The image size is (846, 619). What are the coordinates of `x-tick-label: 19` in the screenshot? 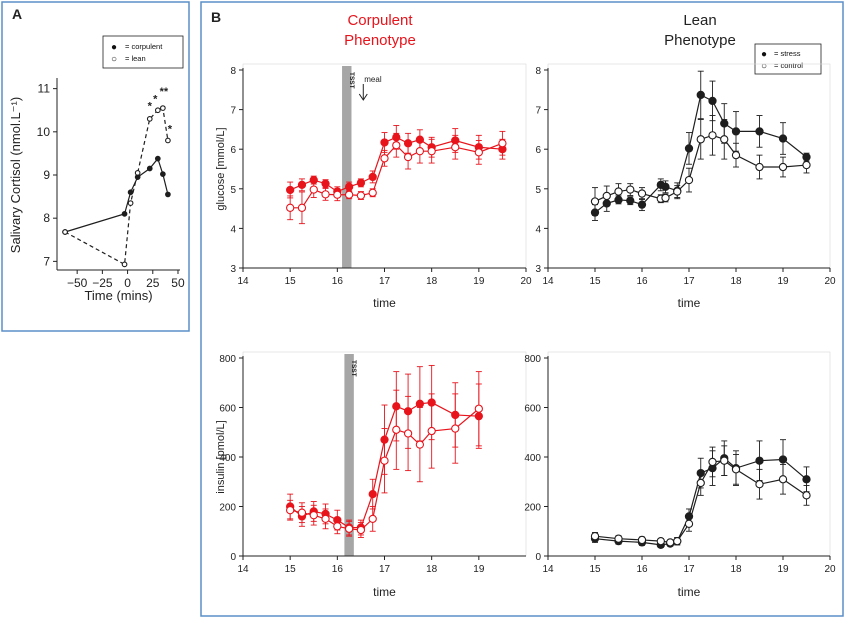 It's located at (783, 281).